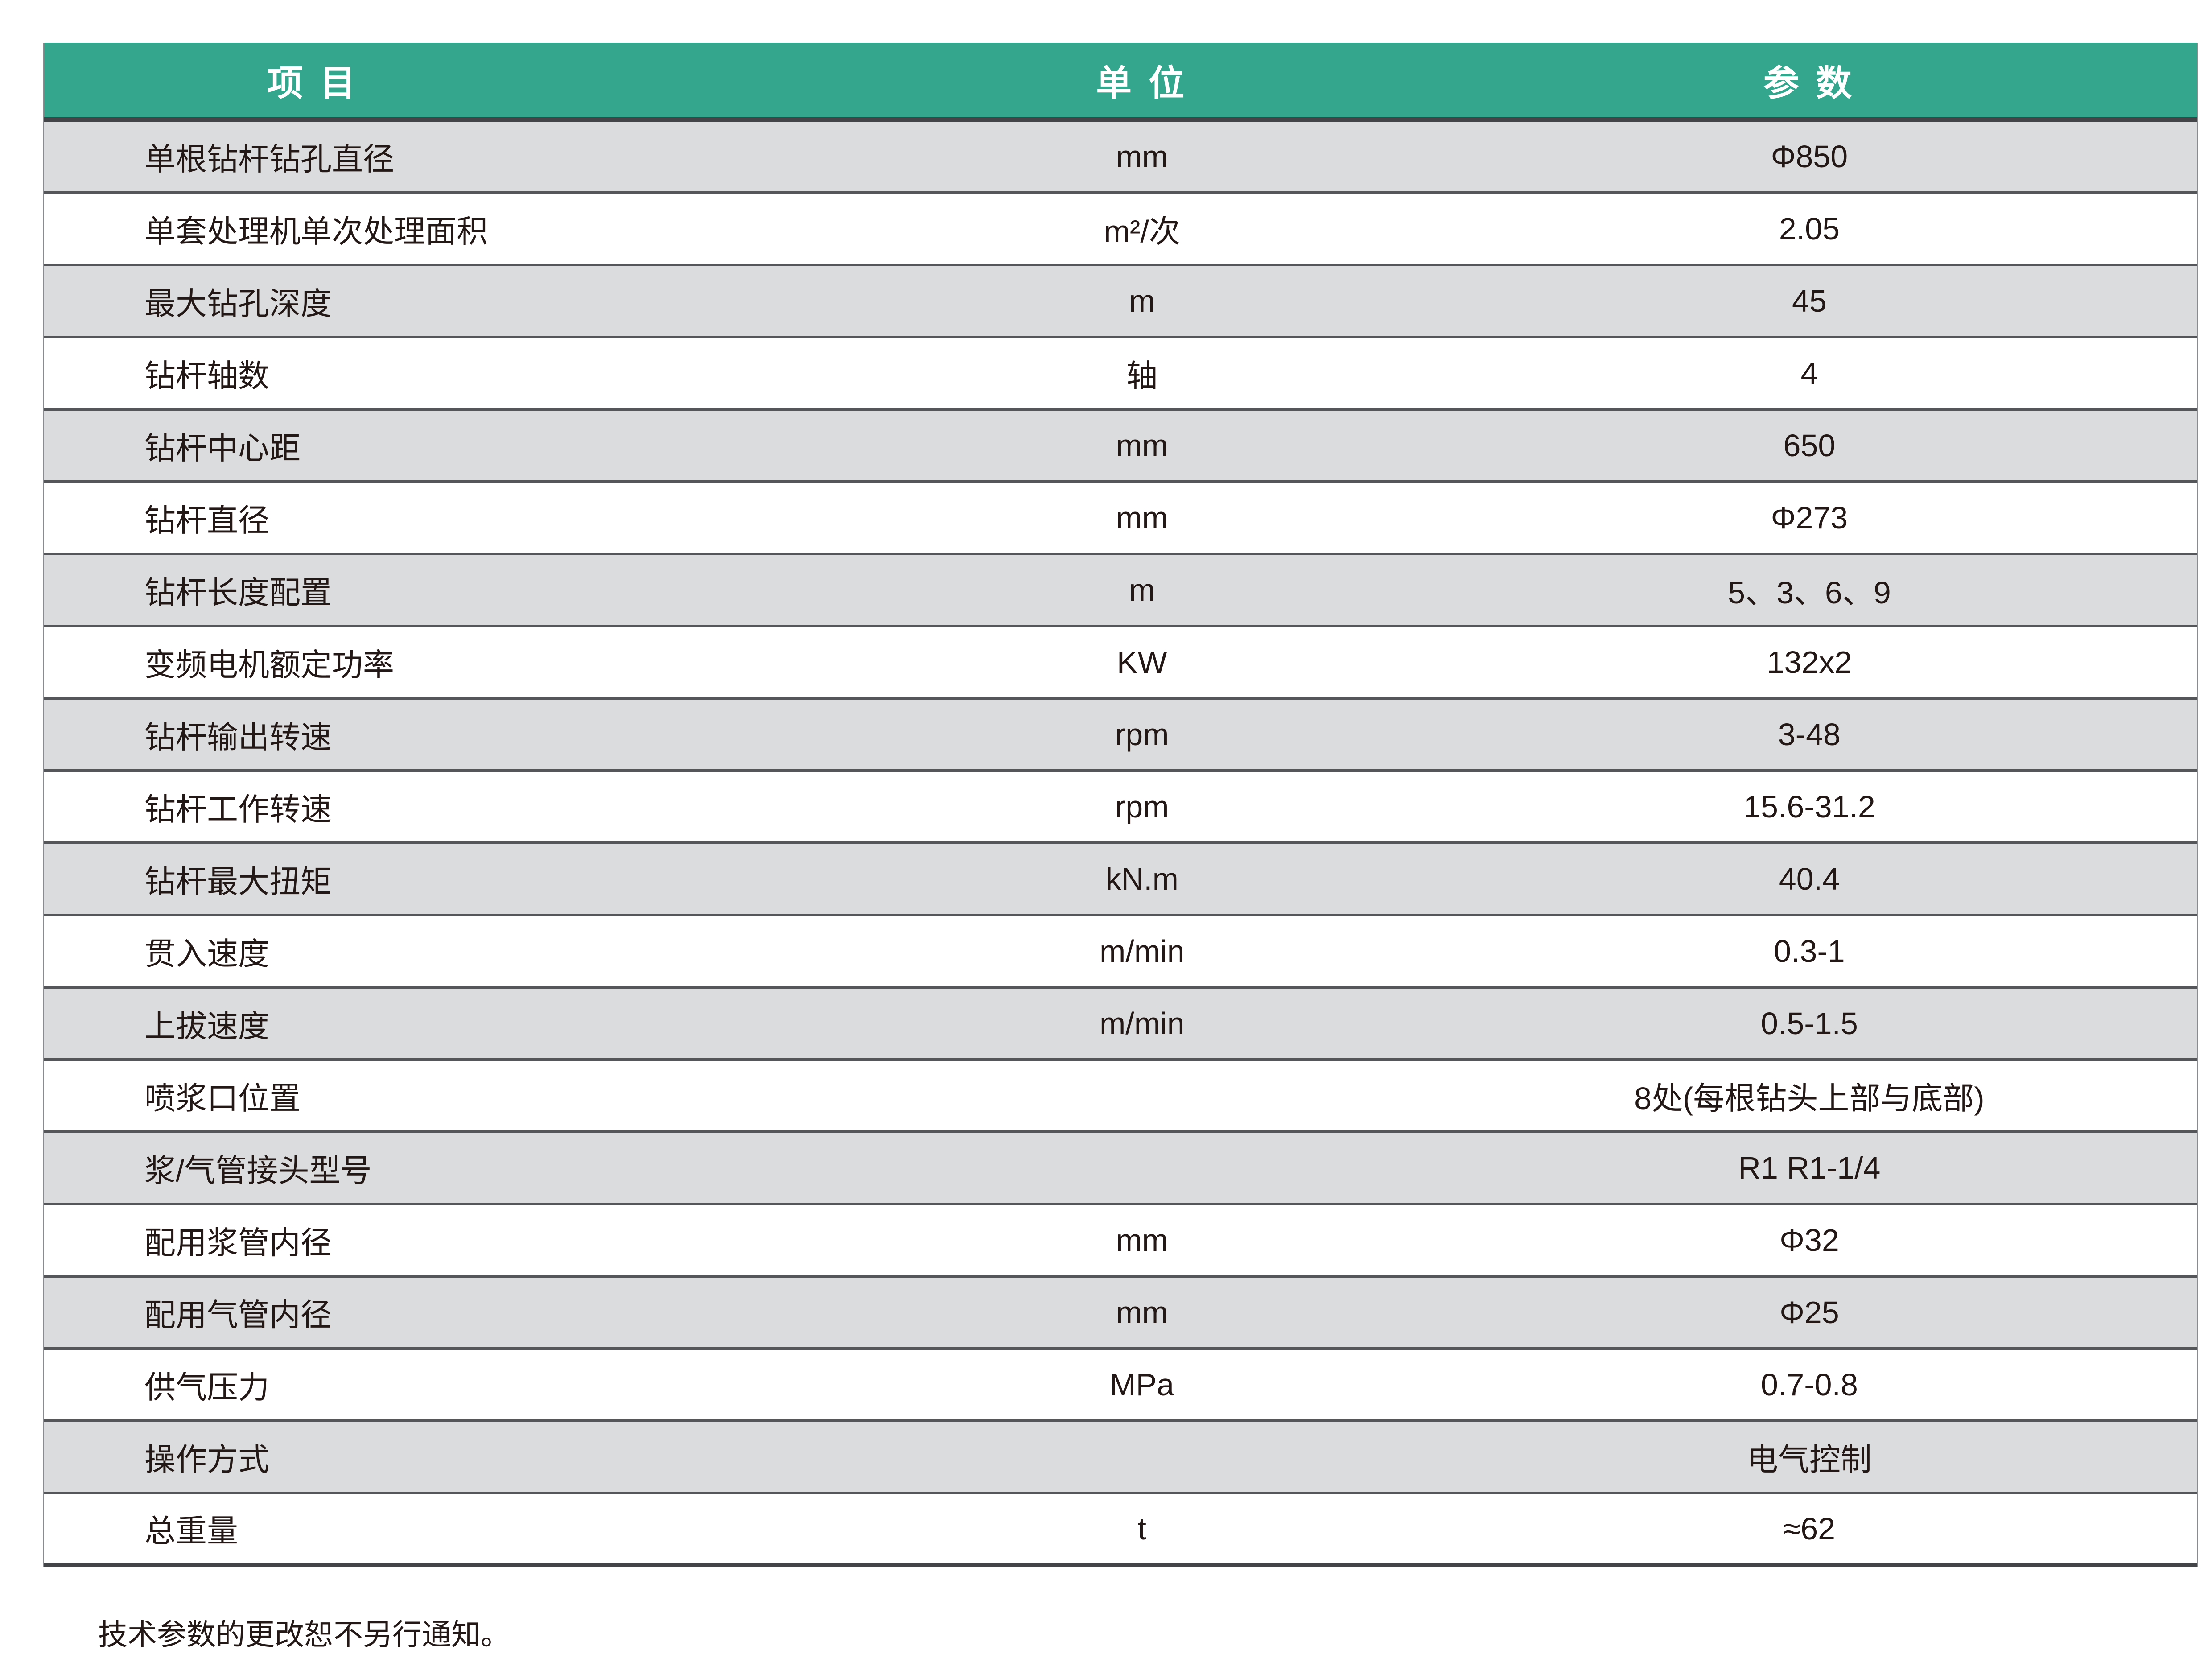  I want to click on row-value-cell: 电气控制, so click(1809, 1458).